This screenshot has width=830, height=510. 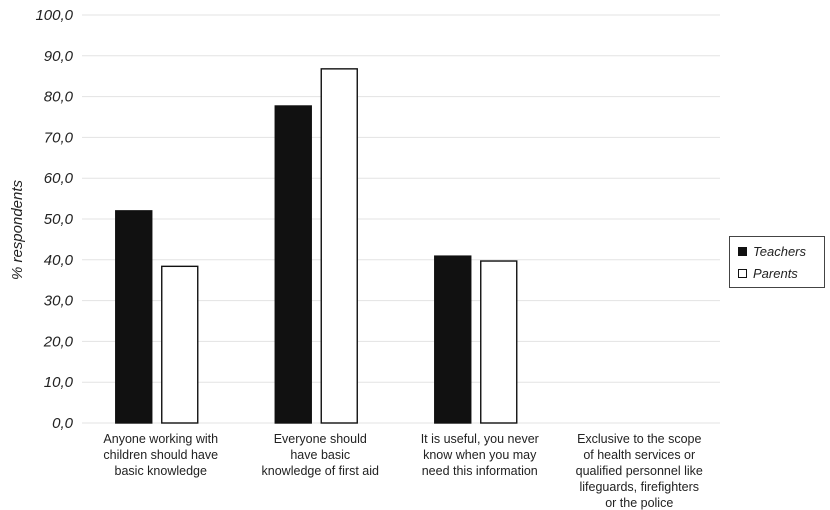 What do you see at coordinates (59, 56) in the screenshot?
I see `y-tick-label: 90,0` at bounding box center [59, 56].